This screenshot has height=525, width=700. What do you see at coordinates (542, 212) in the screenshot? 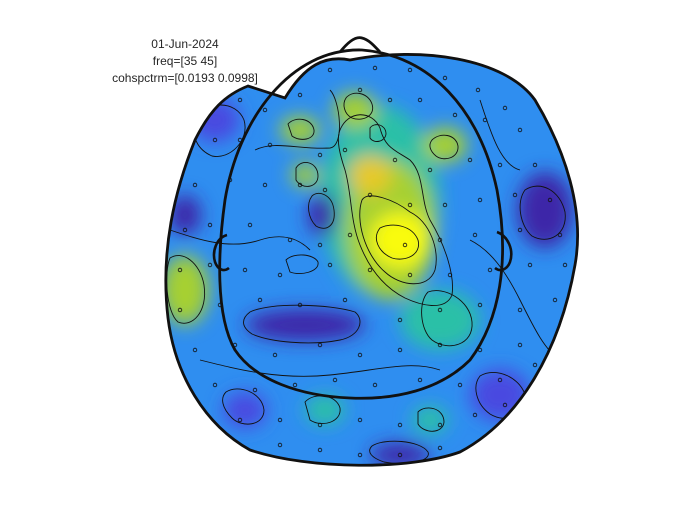
I see `contour-right-temporal` at bounding box center [542, 212].